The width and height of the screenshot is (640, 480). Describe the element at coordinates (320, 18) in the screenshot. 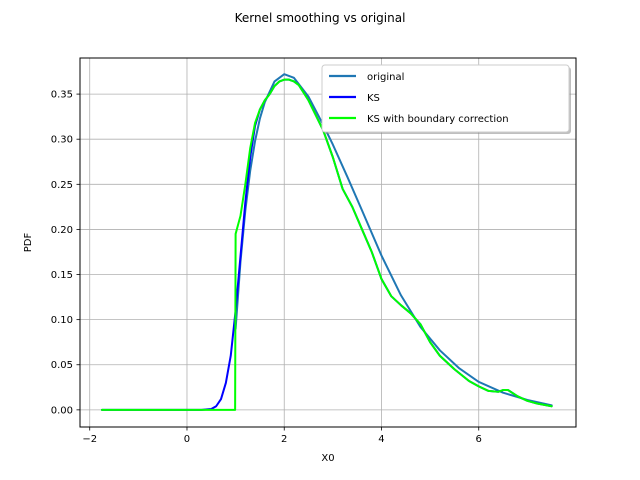

I see `chart-title: Kernel smoothing vs original` at that location.